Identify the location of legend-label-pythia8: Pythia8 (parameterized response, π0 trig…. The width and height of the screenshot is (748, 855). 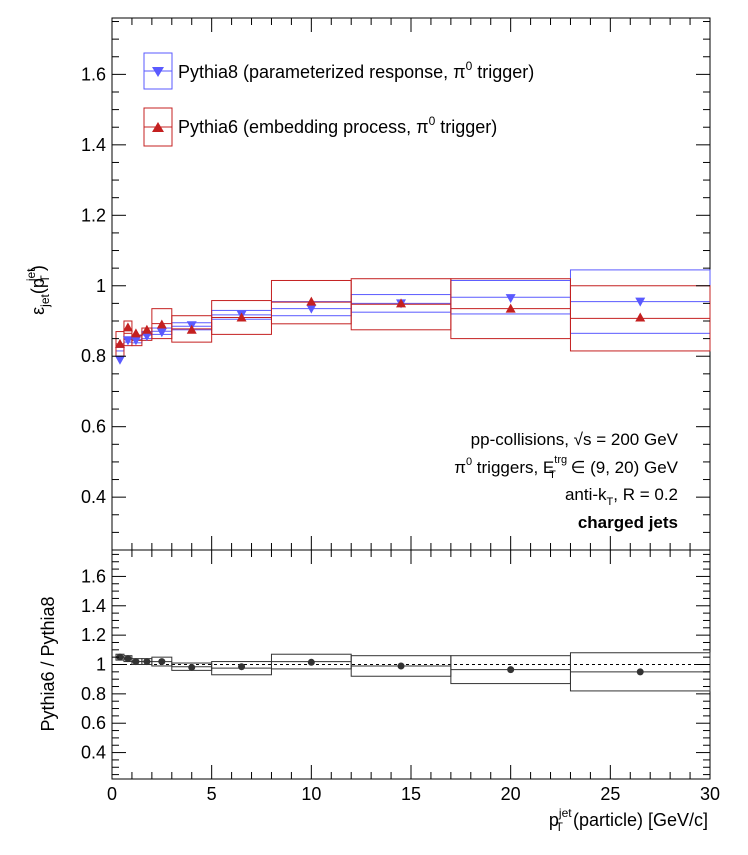
(356, 70).